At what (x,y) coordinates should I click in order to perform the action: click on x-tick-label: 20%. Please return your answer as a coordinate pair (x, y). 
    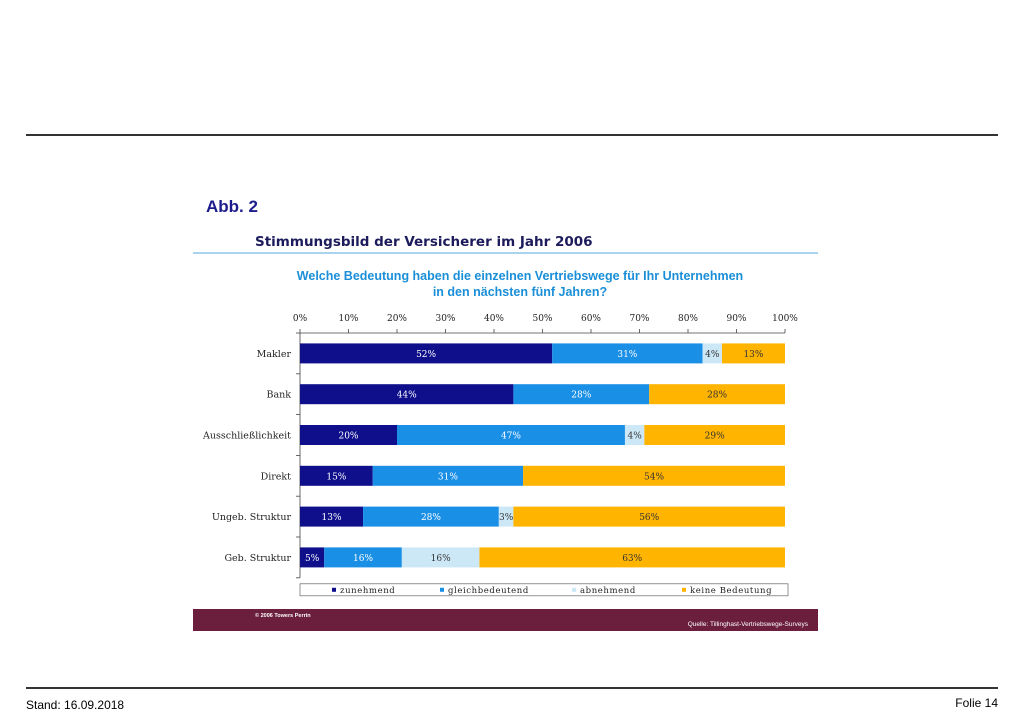
    Looking at the image, I should click on (397, 319).